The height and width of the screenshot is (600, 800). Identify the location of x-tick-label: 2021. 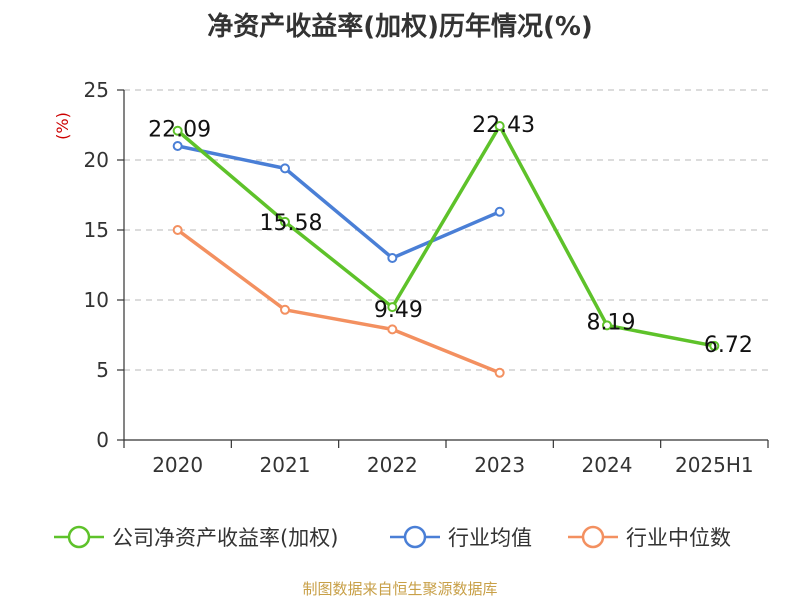
(285, 465).